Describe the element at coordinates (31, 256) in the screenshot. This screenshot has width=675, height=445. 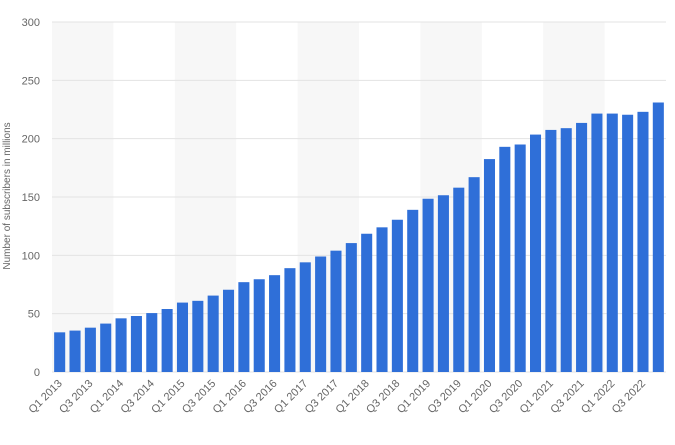
I see `y-tick-label: 100` at that location.